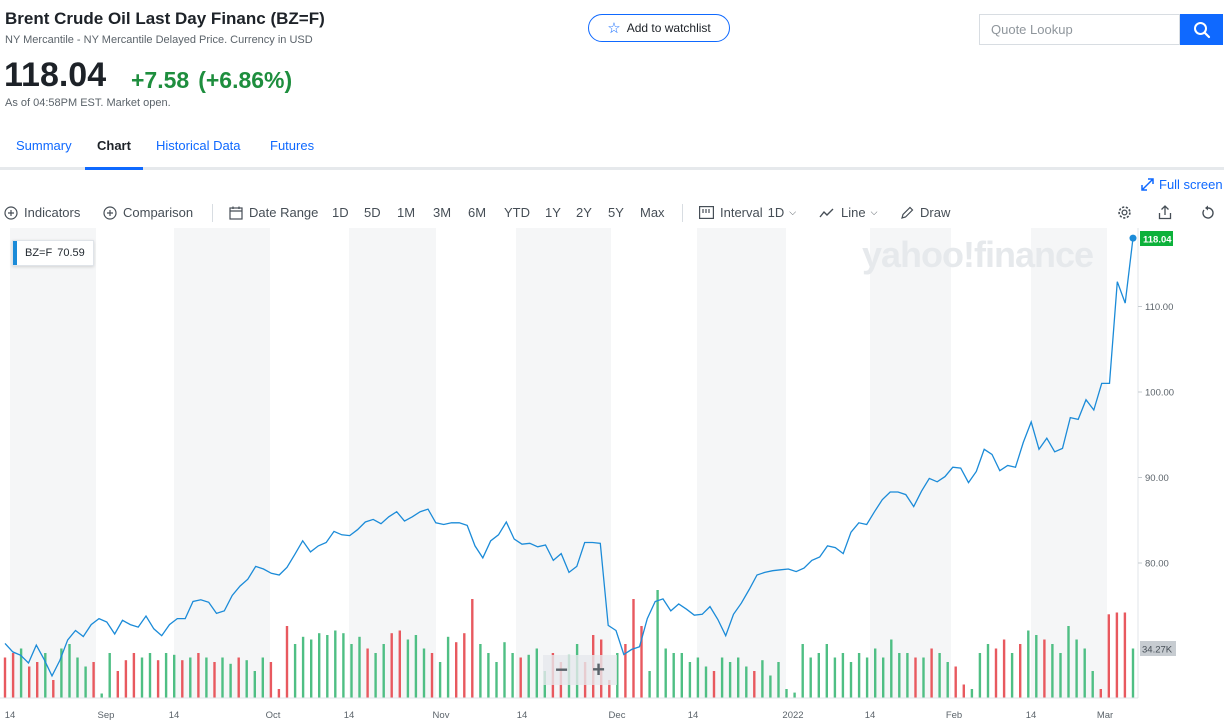 The image size is (1226, 724). Describe the element at coordinates (292, 145) in the screenshot. I see `tab-futures: Futures` at that location.